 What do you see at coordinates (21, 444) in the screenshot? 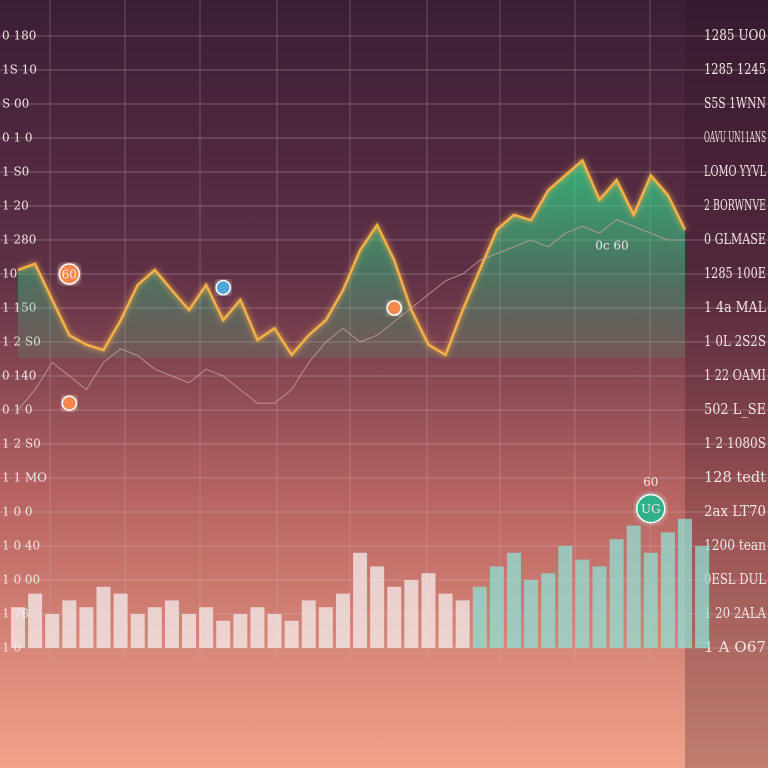
I see `y-tick-label: 1 2 S0` at bounding box center [21, 444].